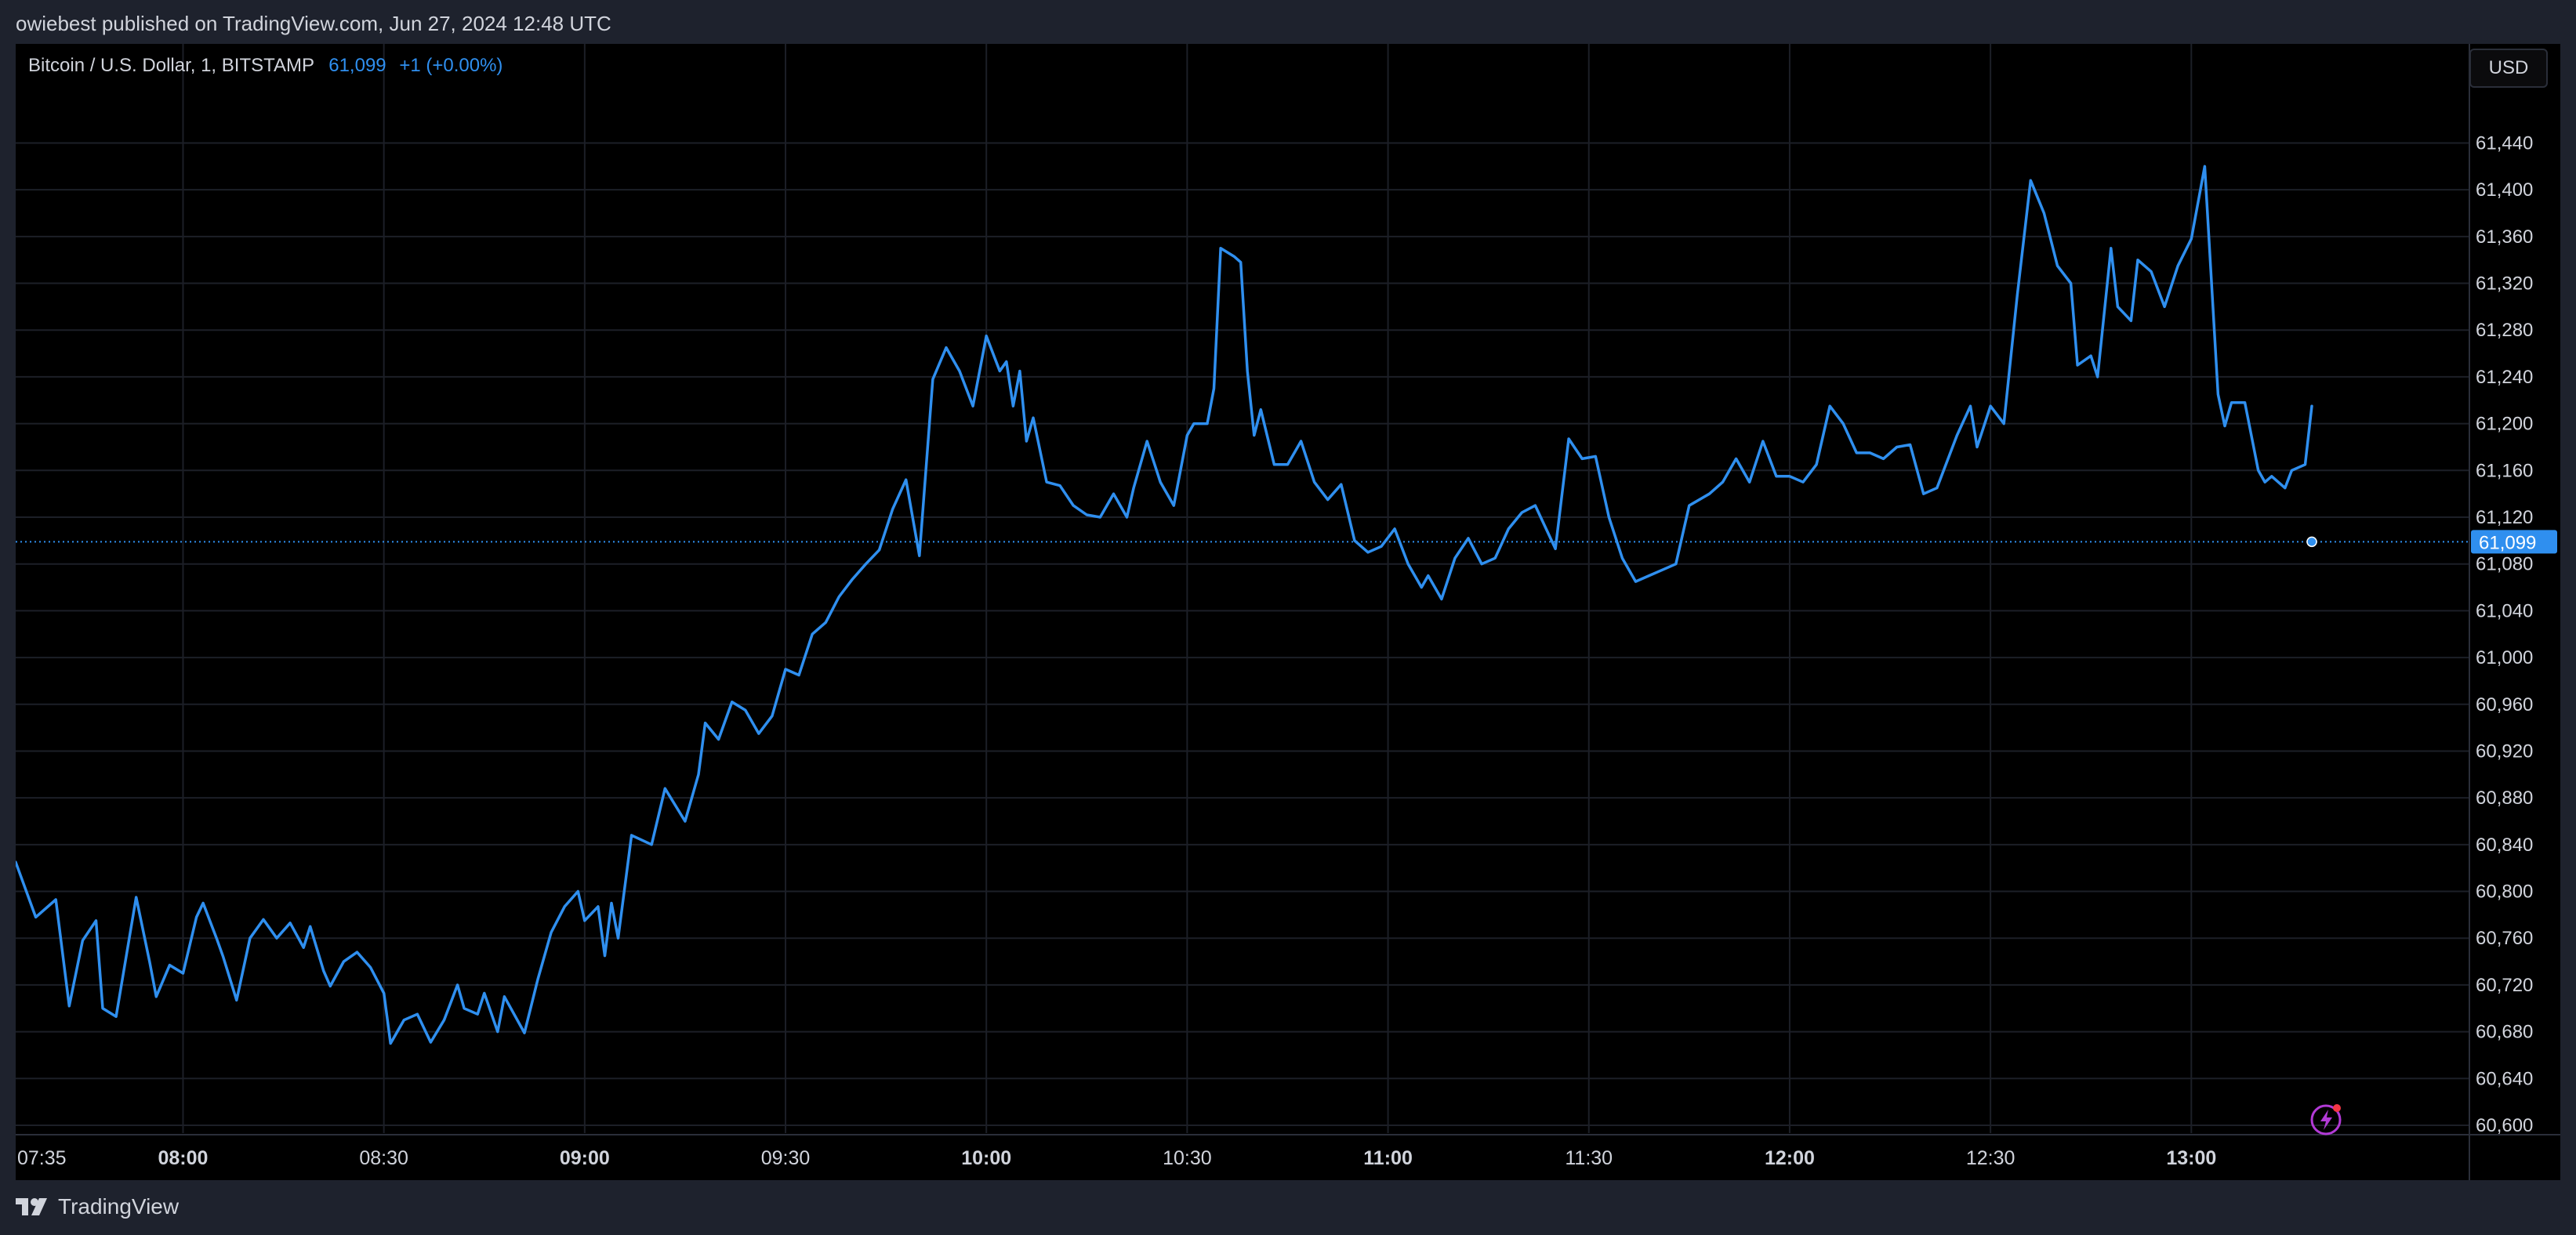 The height and width of the screenshot is (1235, 2576). Describe the element at coordinates (2504, 657) in the screenshot. I see `y-tick-label: 61,000` at that location.